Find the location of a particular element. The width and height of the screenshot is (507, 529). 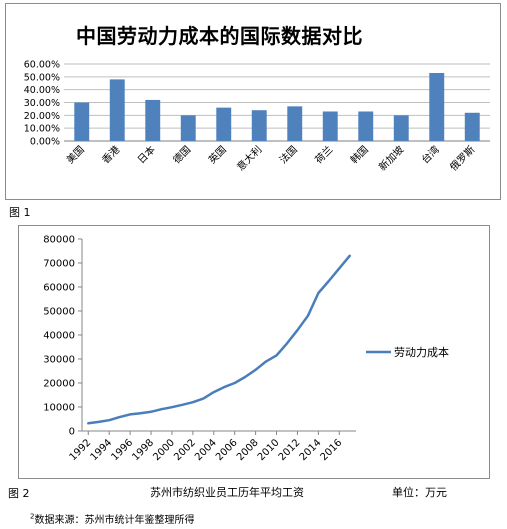

x-tick-label: 2012 is located at coordinates (290, 450).